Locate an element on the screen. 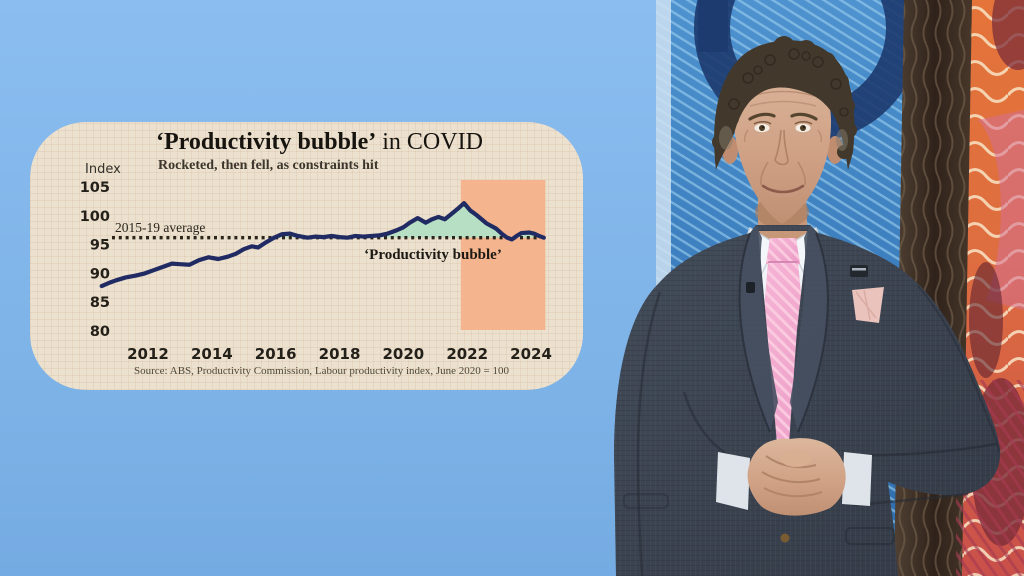  x-tick-label: 2012 is located at coordinates (148, 354).